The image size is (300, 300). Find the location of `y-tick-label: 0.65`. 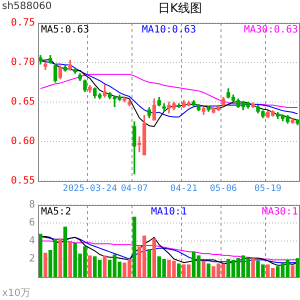

y-tick-label: 0.65 is located at coordinates (22, 102).